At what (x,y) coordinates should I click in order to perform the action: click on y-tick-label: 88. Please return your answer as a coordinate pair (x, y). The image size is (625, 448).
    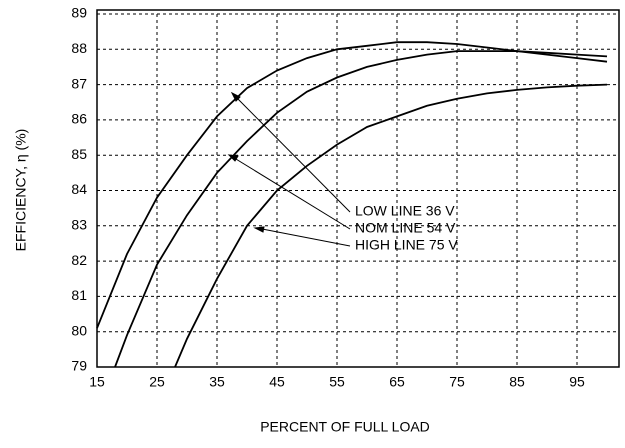
    Looking at the image, I should click on (79, 48).